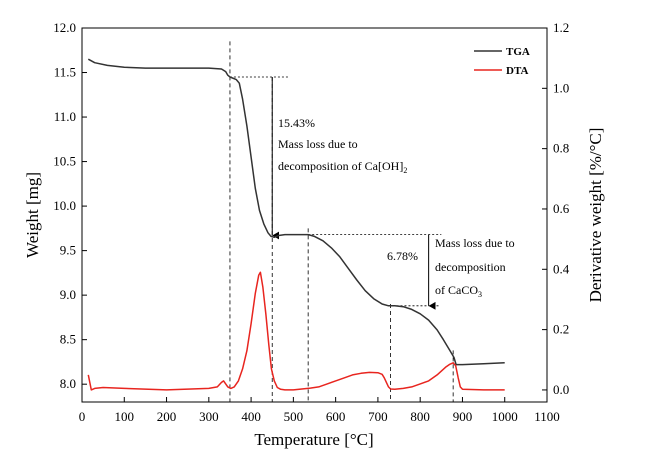 Image resolution: width=645 pixels, height=472 pixels. What do you see at coordinates (336, 416) in the screenshot?
I see `x-tick-label: 600` at bounding box center [336, 416].